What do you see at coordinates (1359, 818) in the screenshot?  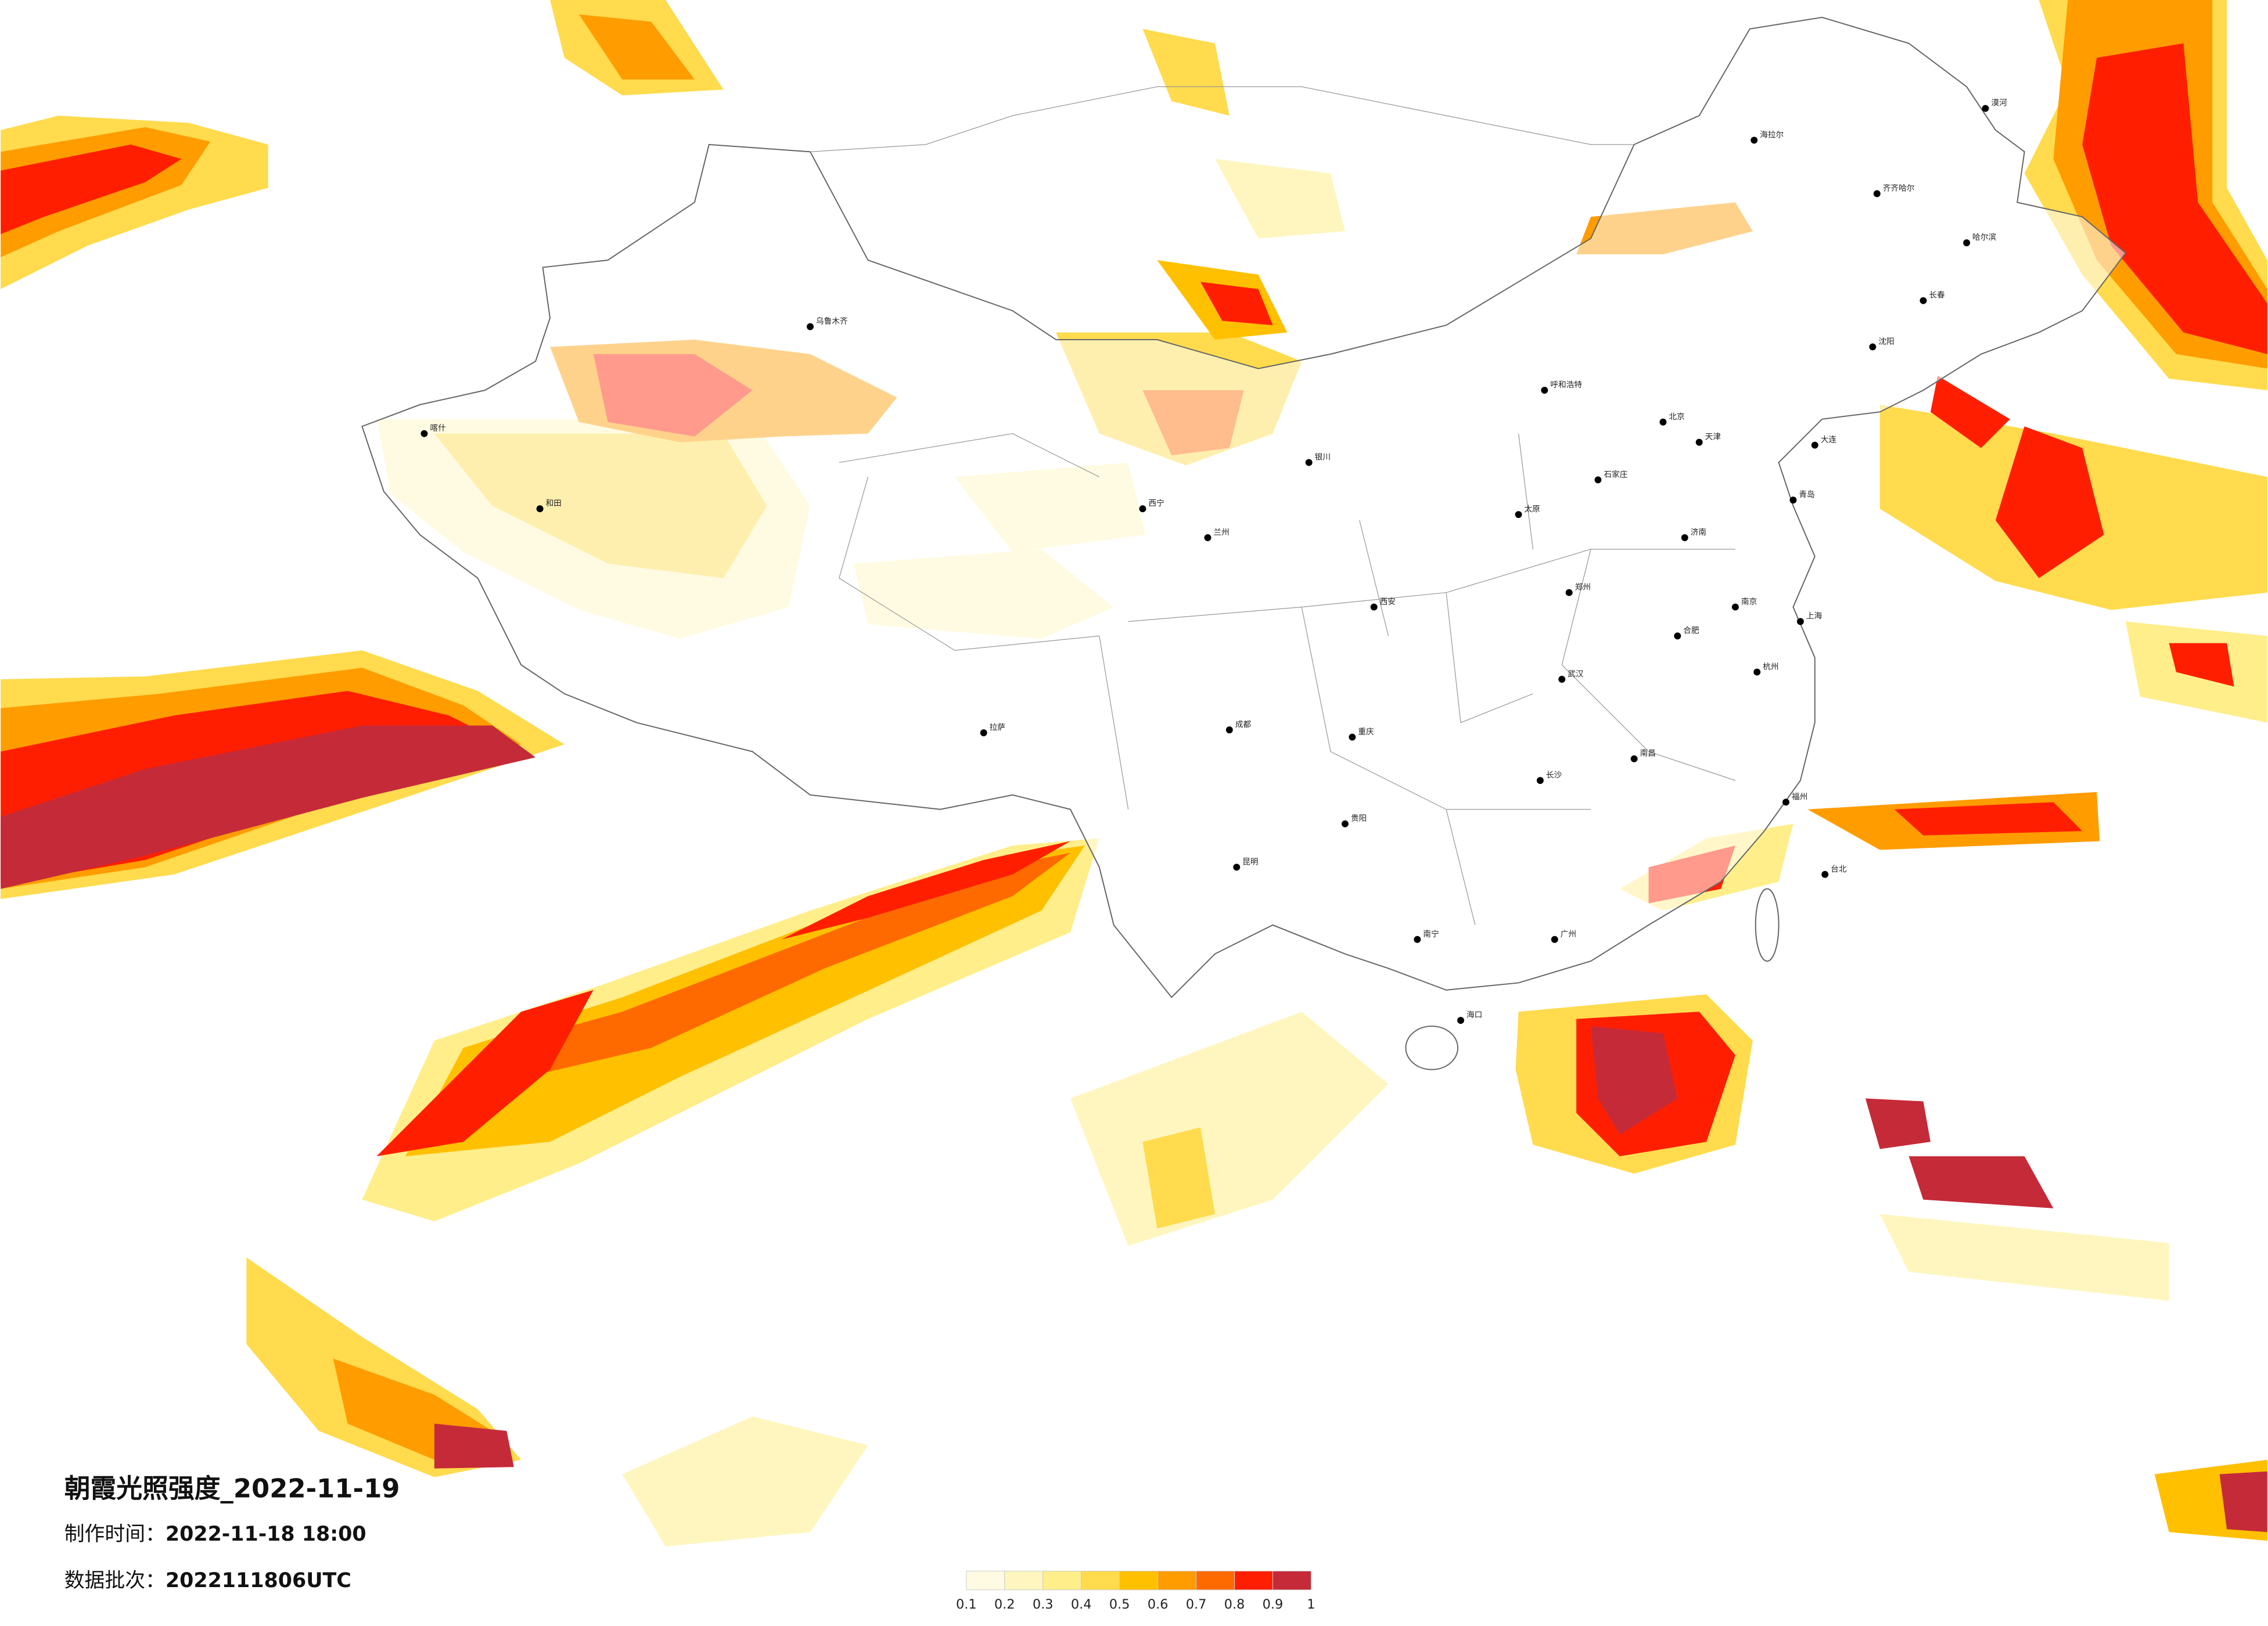 I see `city-label: 贵阳` at bounding box center [1359, 818].